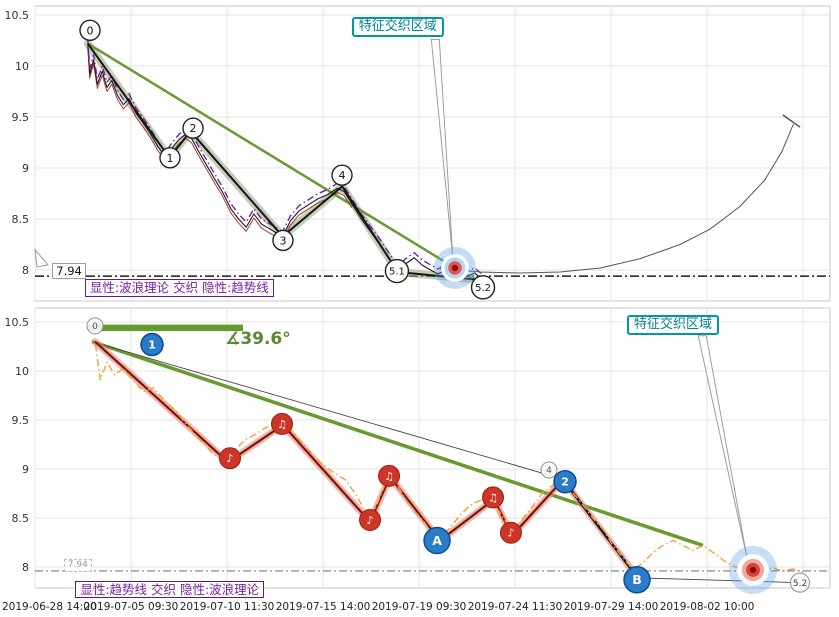 This screenshot has height=617, width=839. I want to click on marker-label: 3, so click(282, 240).